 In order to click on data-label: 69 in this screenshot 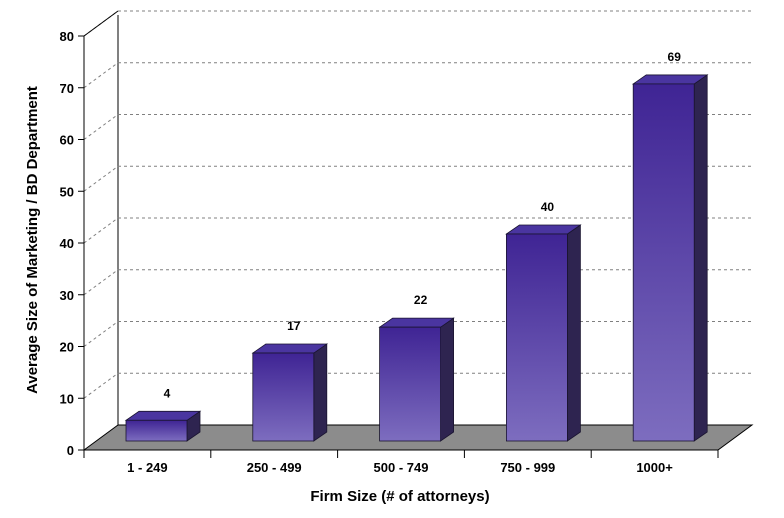, I will do `click(675, 57)`.